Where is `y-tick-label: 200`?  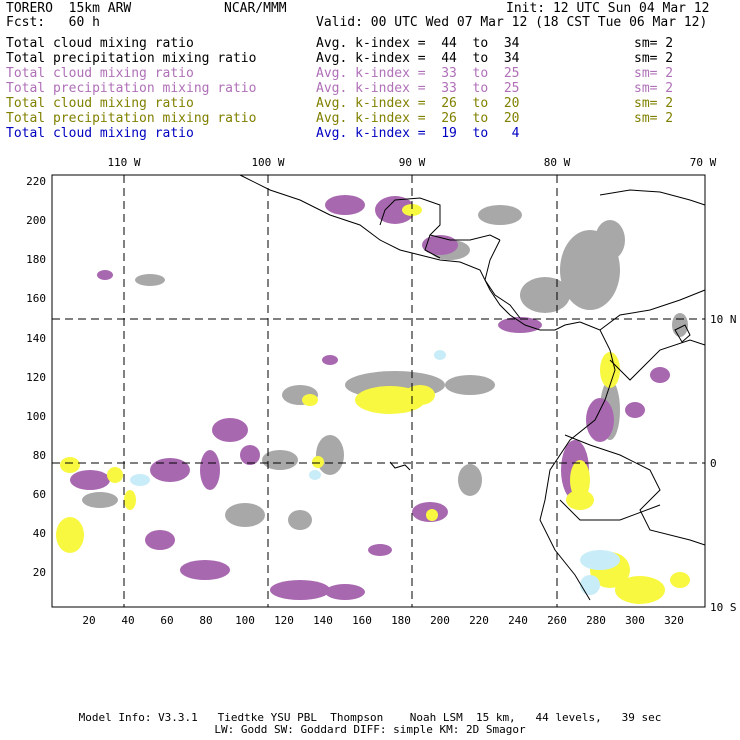
y-tick-label: 200 is located at coordinates (36, 220).